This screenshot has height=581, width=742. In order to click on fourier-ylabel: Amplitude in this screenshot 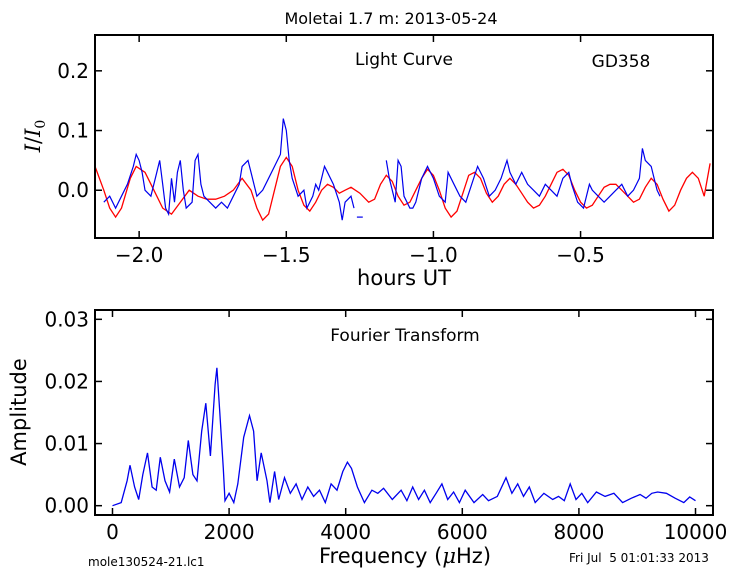, I will do `click(19, 412)`.